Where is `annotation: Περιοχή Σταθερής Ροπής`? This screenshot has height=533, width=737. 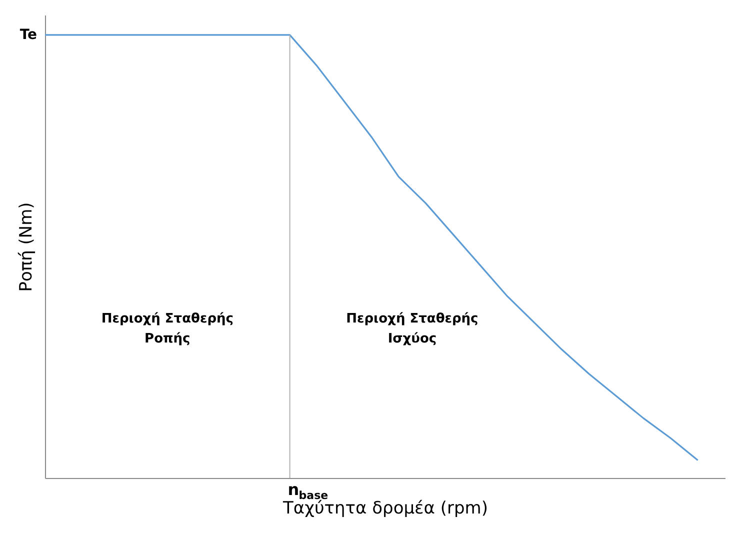
annotation: Περιοχή Σταθερής Ροπής is located at coordinates (167, 329).